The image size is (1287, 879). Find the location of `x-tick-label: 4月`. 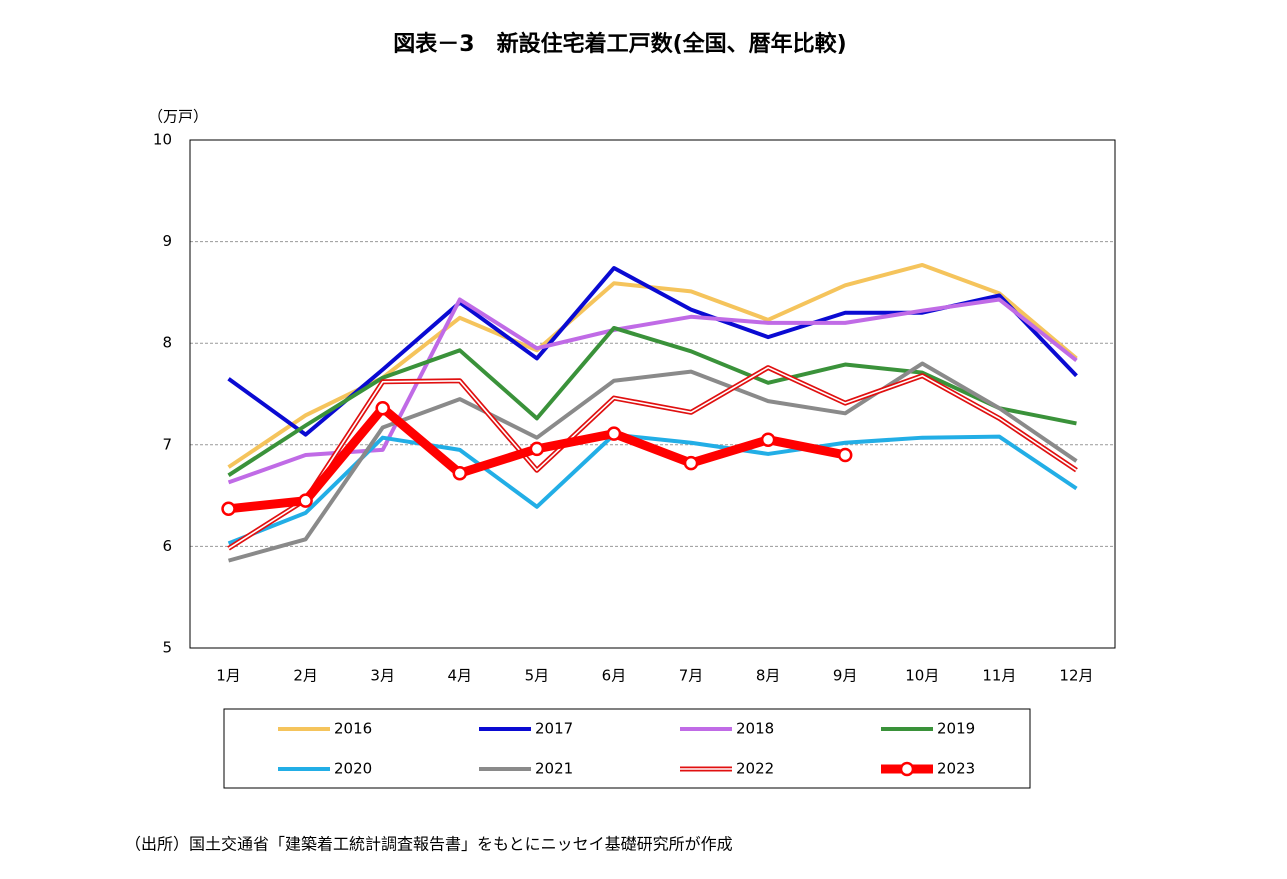

x-tick-label: 4月 is located at coordinates (460, 676).